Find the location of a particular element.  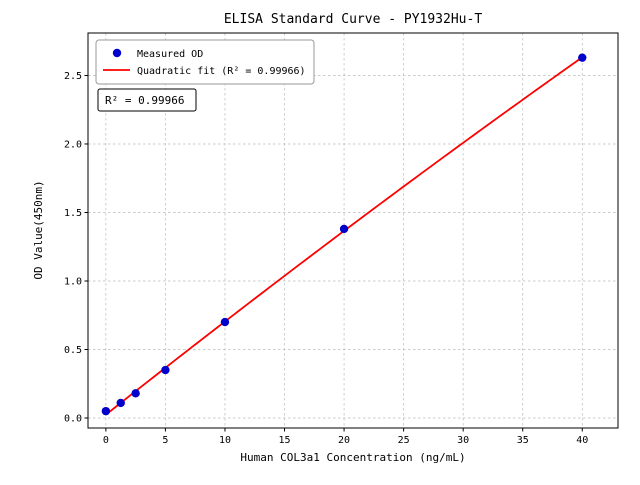

x-tick-label: 5 is located at coordinates (165, 440).